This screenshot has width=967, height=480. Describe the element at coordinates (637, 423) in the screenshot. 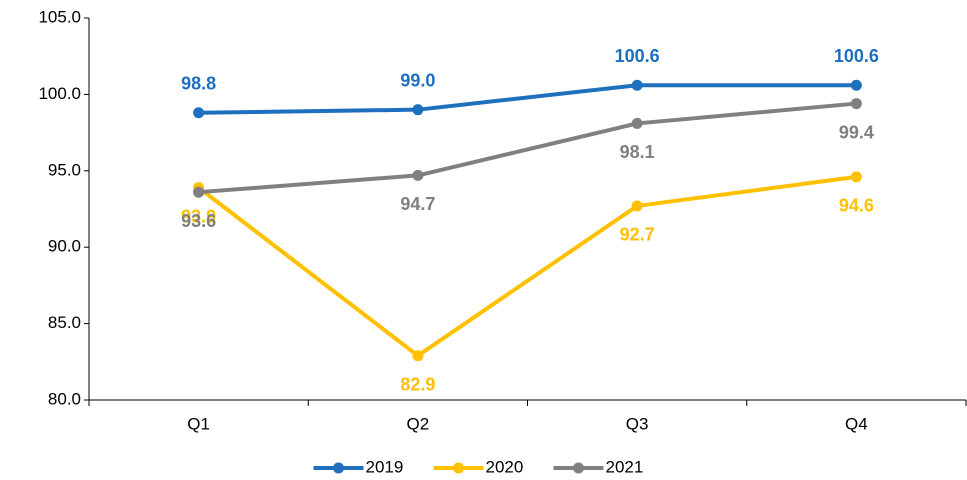

I see `x-tick-label: Q3` at that location.